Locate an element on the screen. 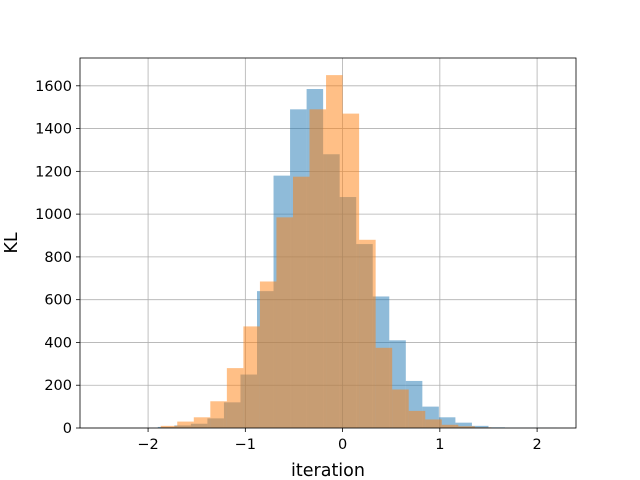  x-tick-label: 2 is located at coordinates (536, 445).